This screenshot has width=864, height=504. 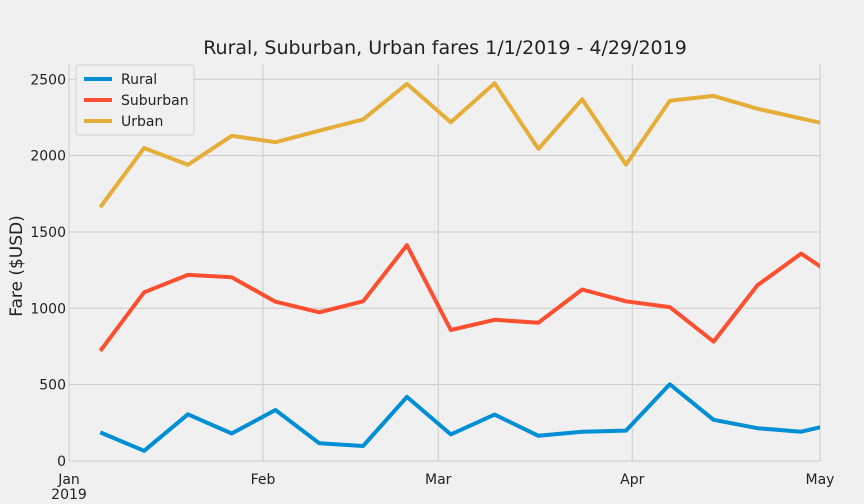 What do you see at coordinates (48, 233) in the screenshot?
I see `y-tick-label: 1500` at bounding box center [48, 233].